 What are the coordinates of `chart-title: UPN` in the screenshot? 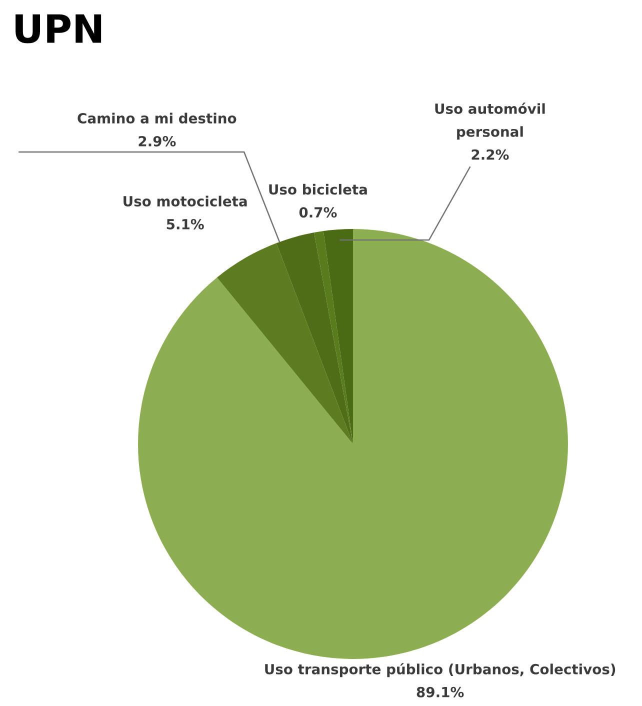 It's located at (59, 29).